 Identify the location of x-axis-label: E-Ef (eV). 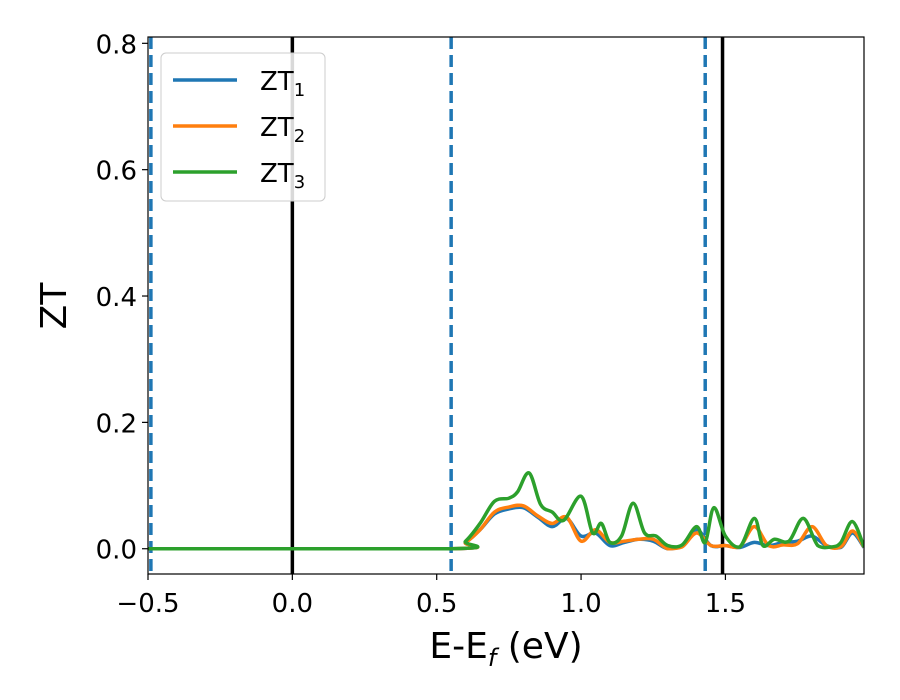
(505, 649).